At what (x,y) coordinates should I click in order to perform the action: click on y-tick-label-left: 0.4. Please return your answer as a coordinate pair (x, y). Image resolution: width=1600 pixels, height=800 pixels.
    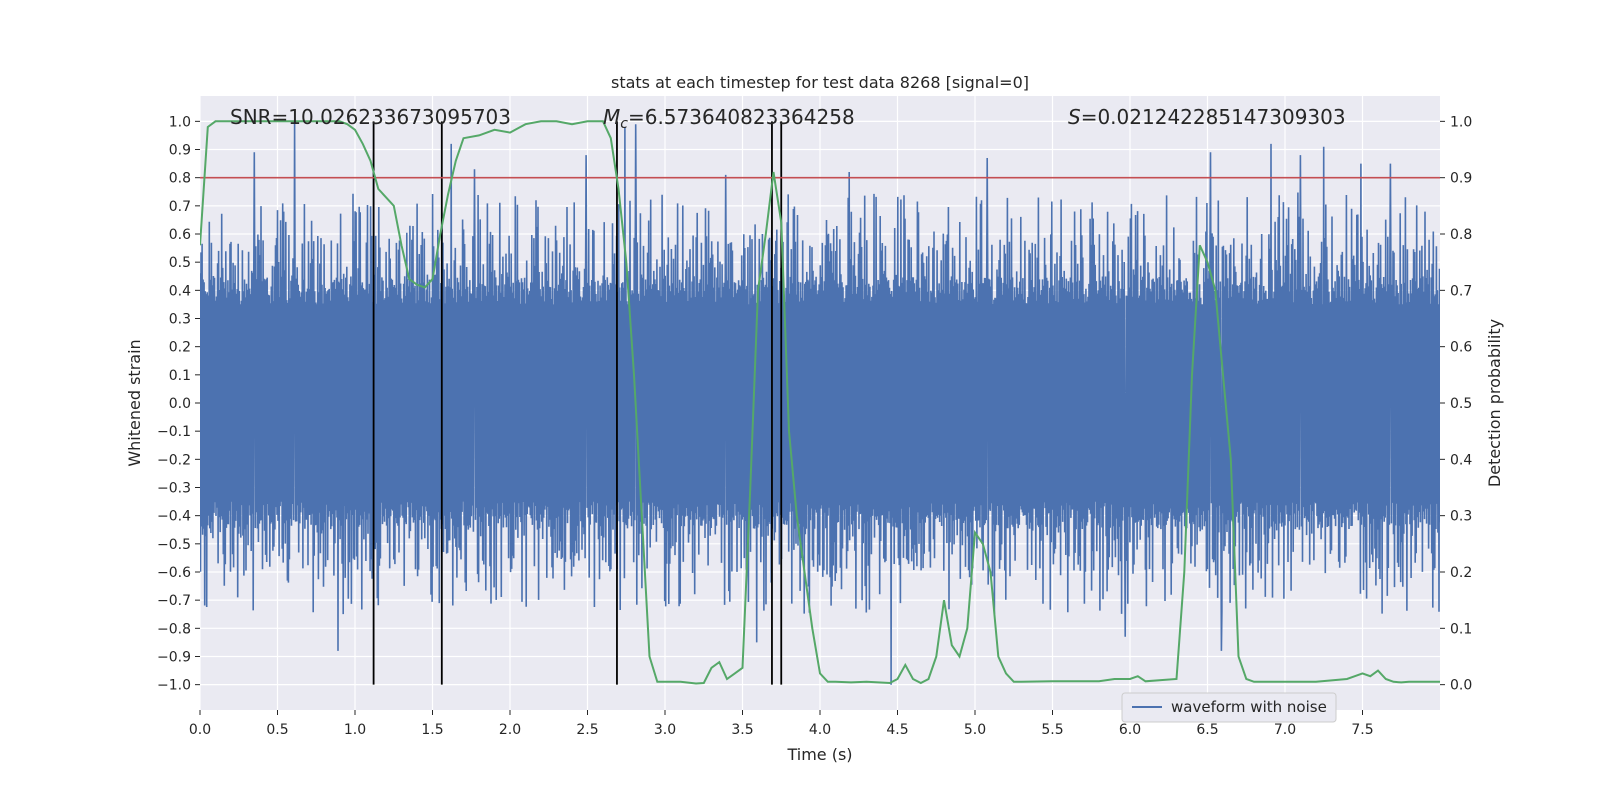
    Looking at the image, I should click on (180, 291).